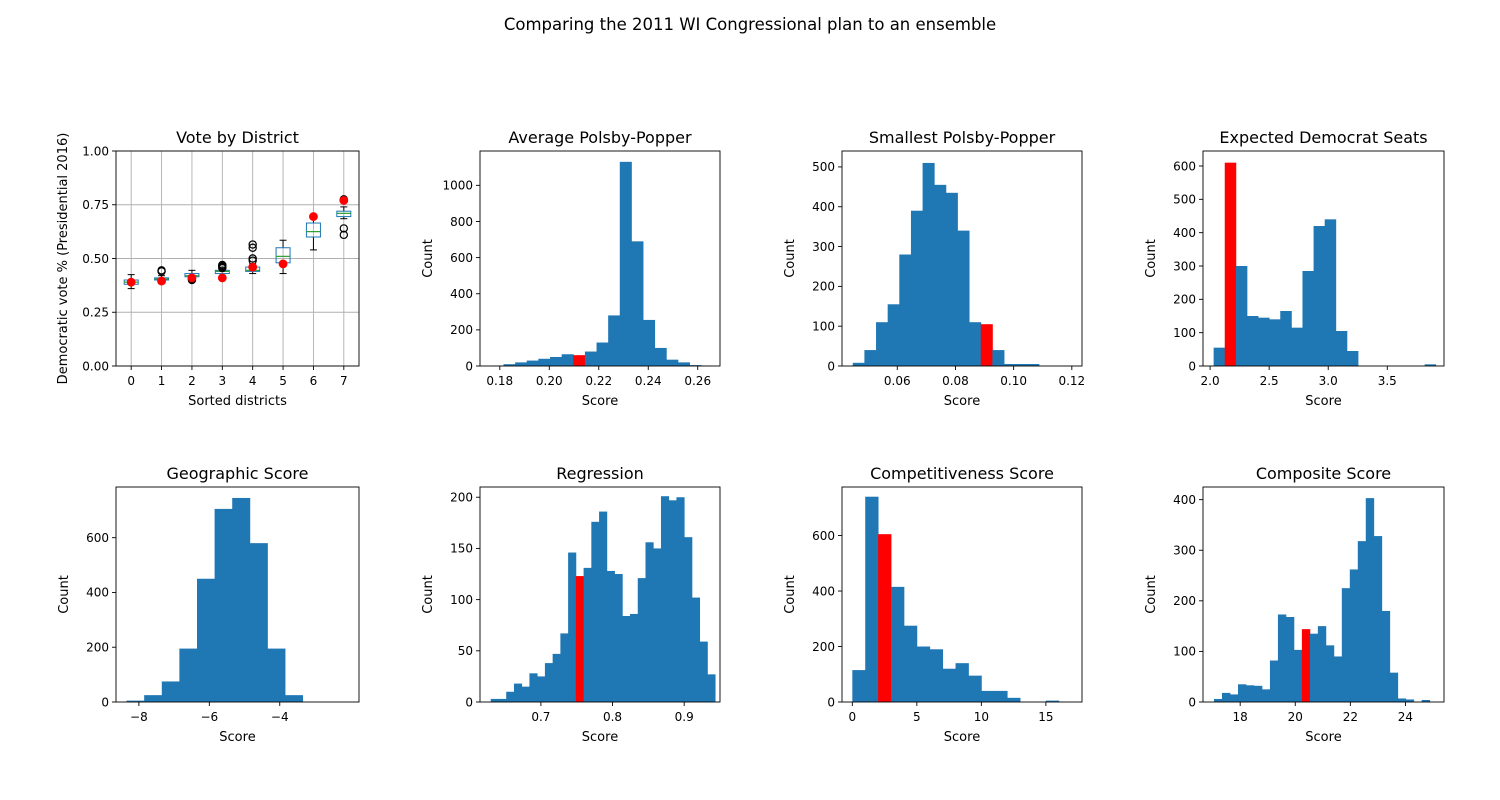 This screenshot has height=800, width=1500. Describe the element at coordinates (95, 151) in the screenshot. I see `y-tick-label: 1.00` at that location.